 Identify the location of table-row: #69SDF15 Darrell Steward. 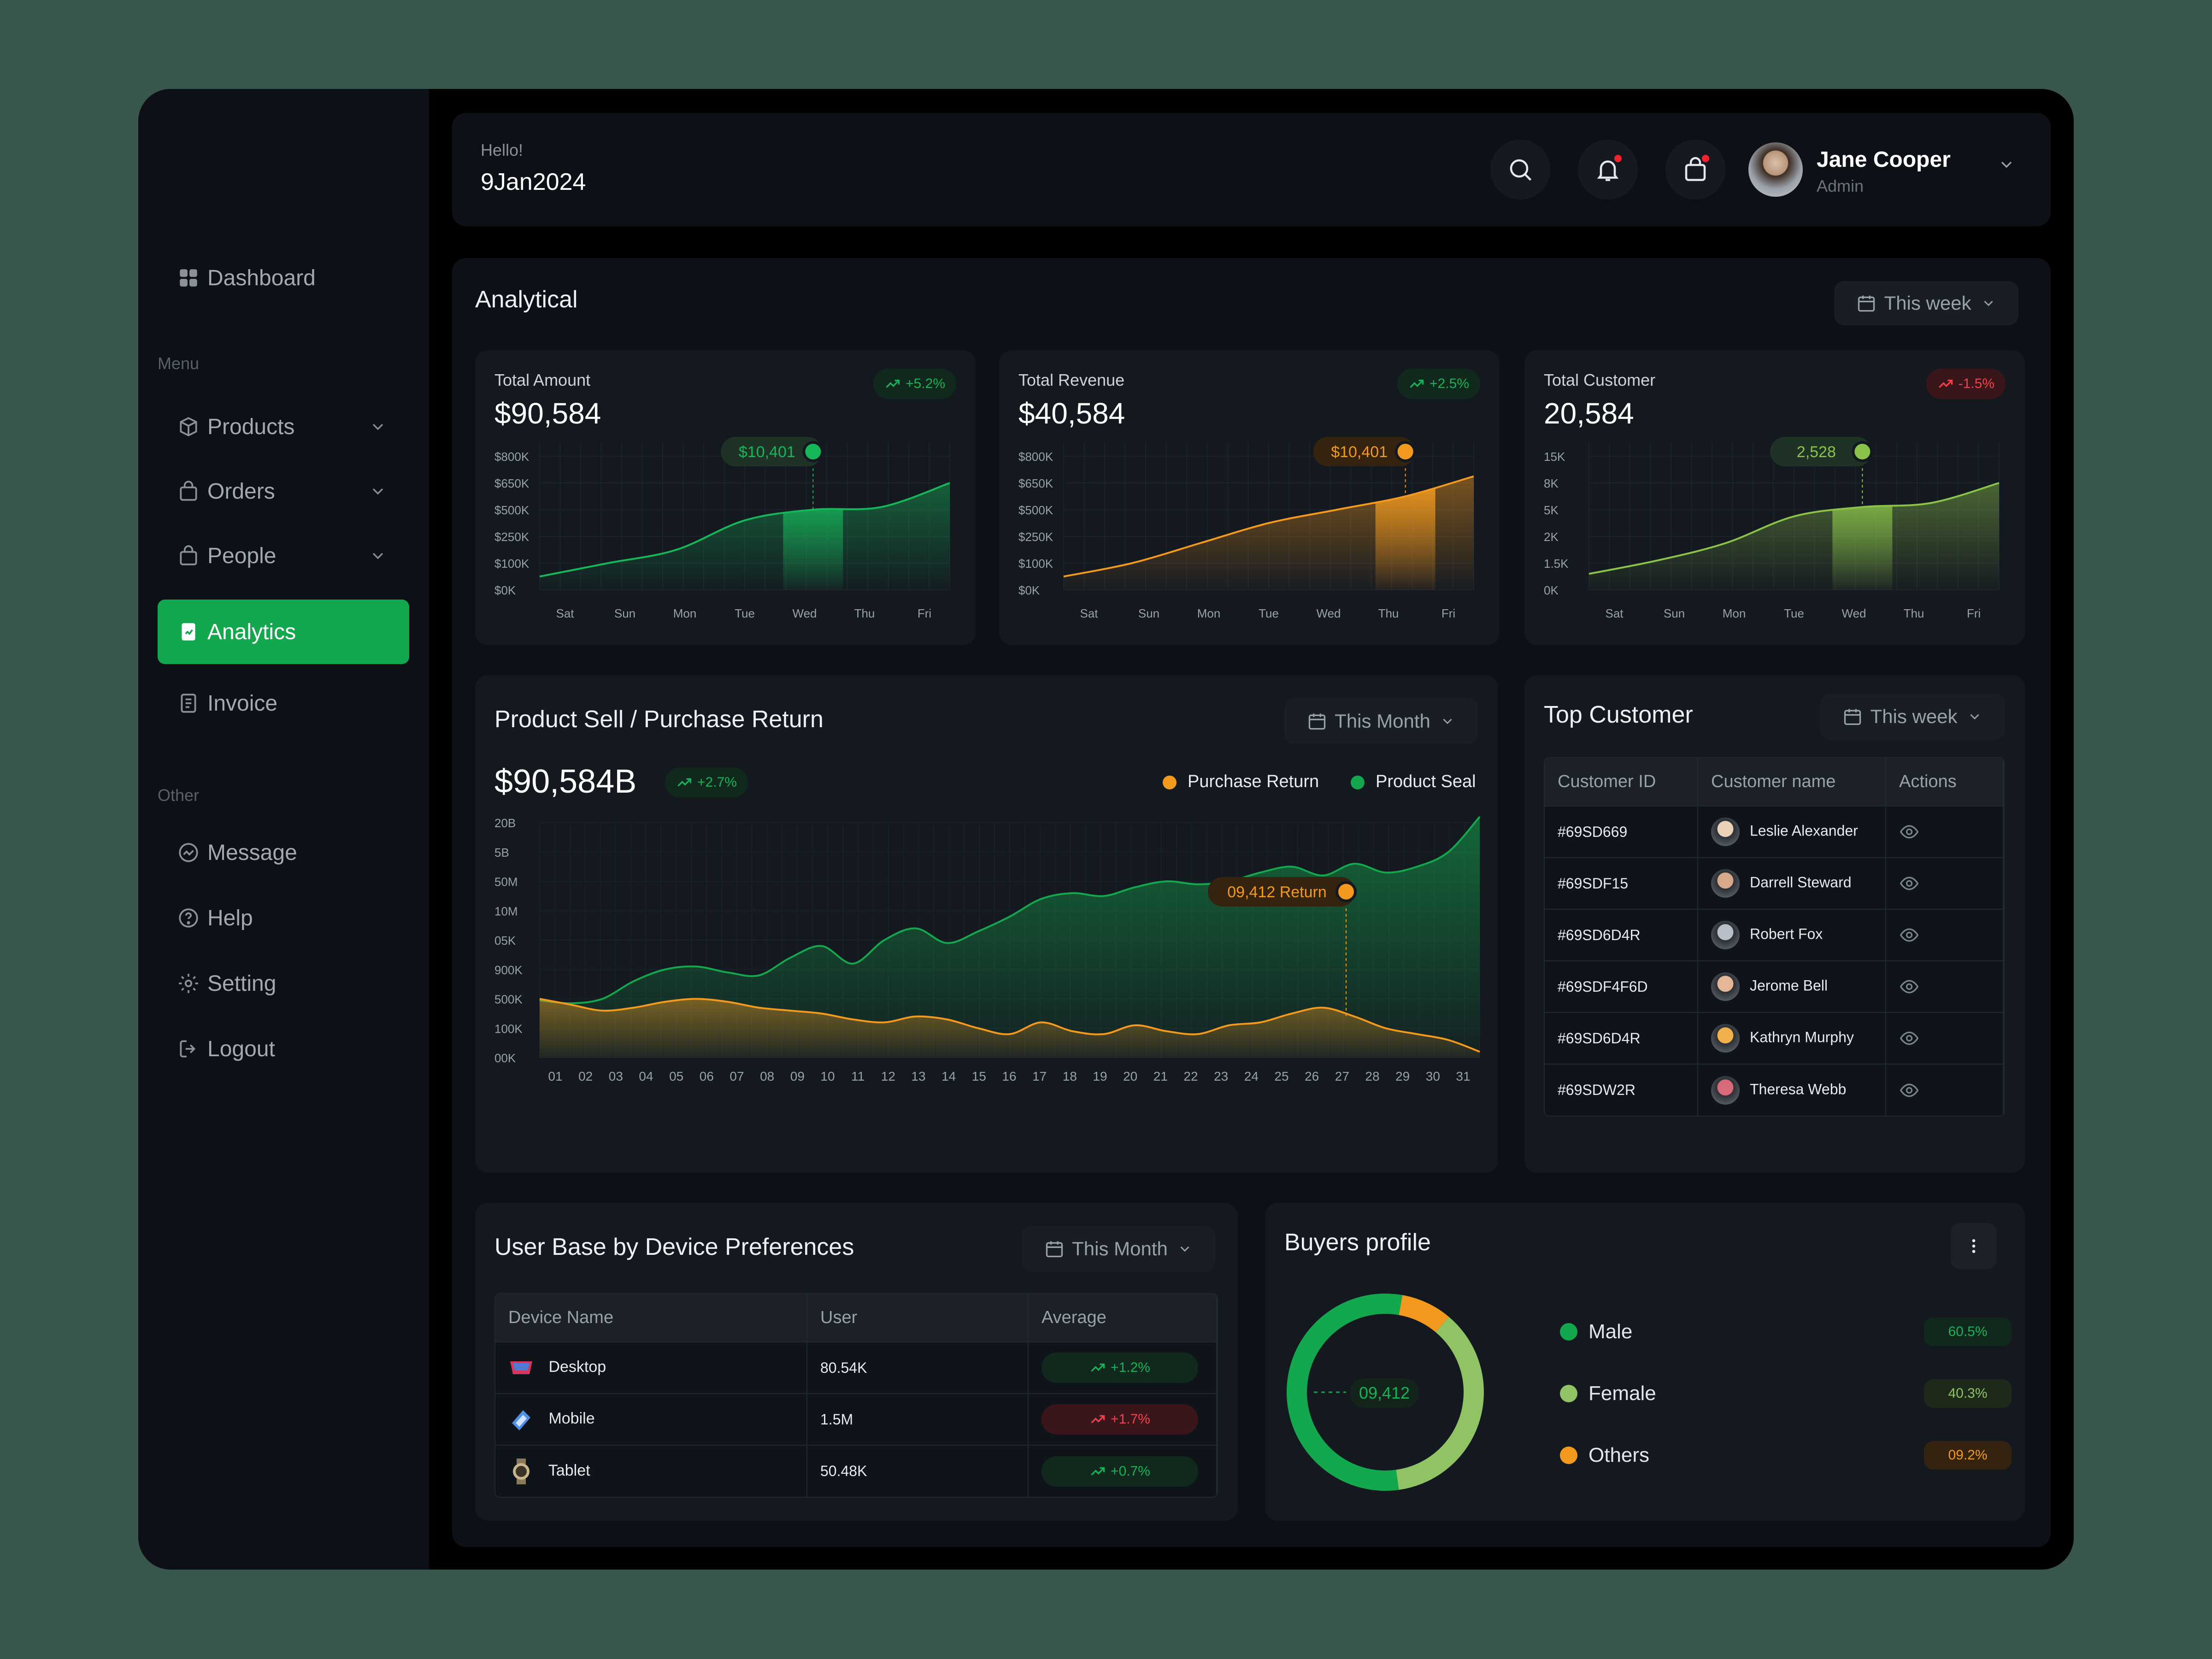
(1774, 883).